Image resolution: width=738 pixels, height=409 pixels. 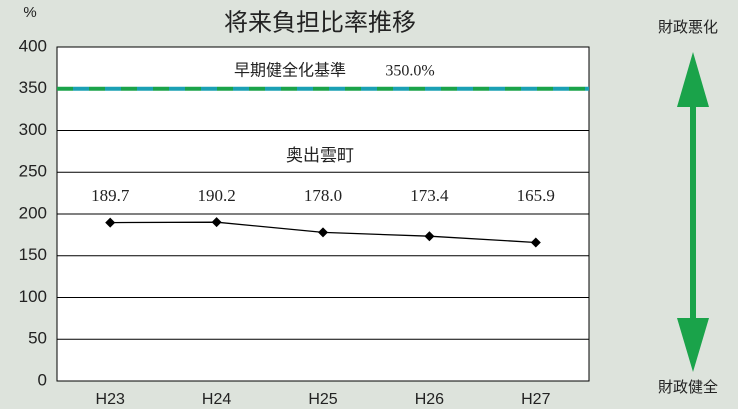 What do you see at coordinates (323, 195) in the screenshot?
I see `value-label: 178.0` at bounding box center [323, 195].